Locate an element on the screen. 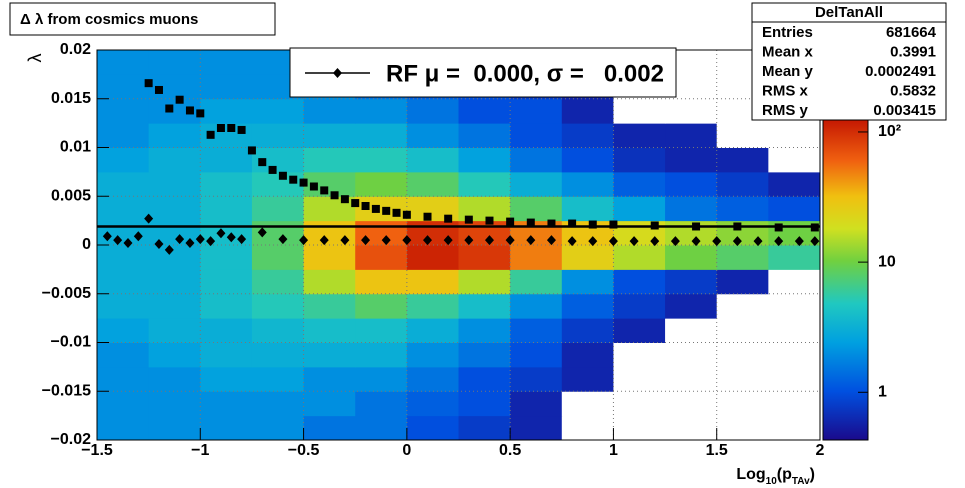  x-axis-title-part: Log is located at coordinates (750, 474).